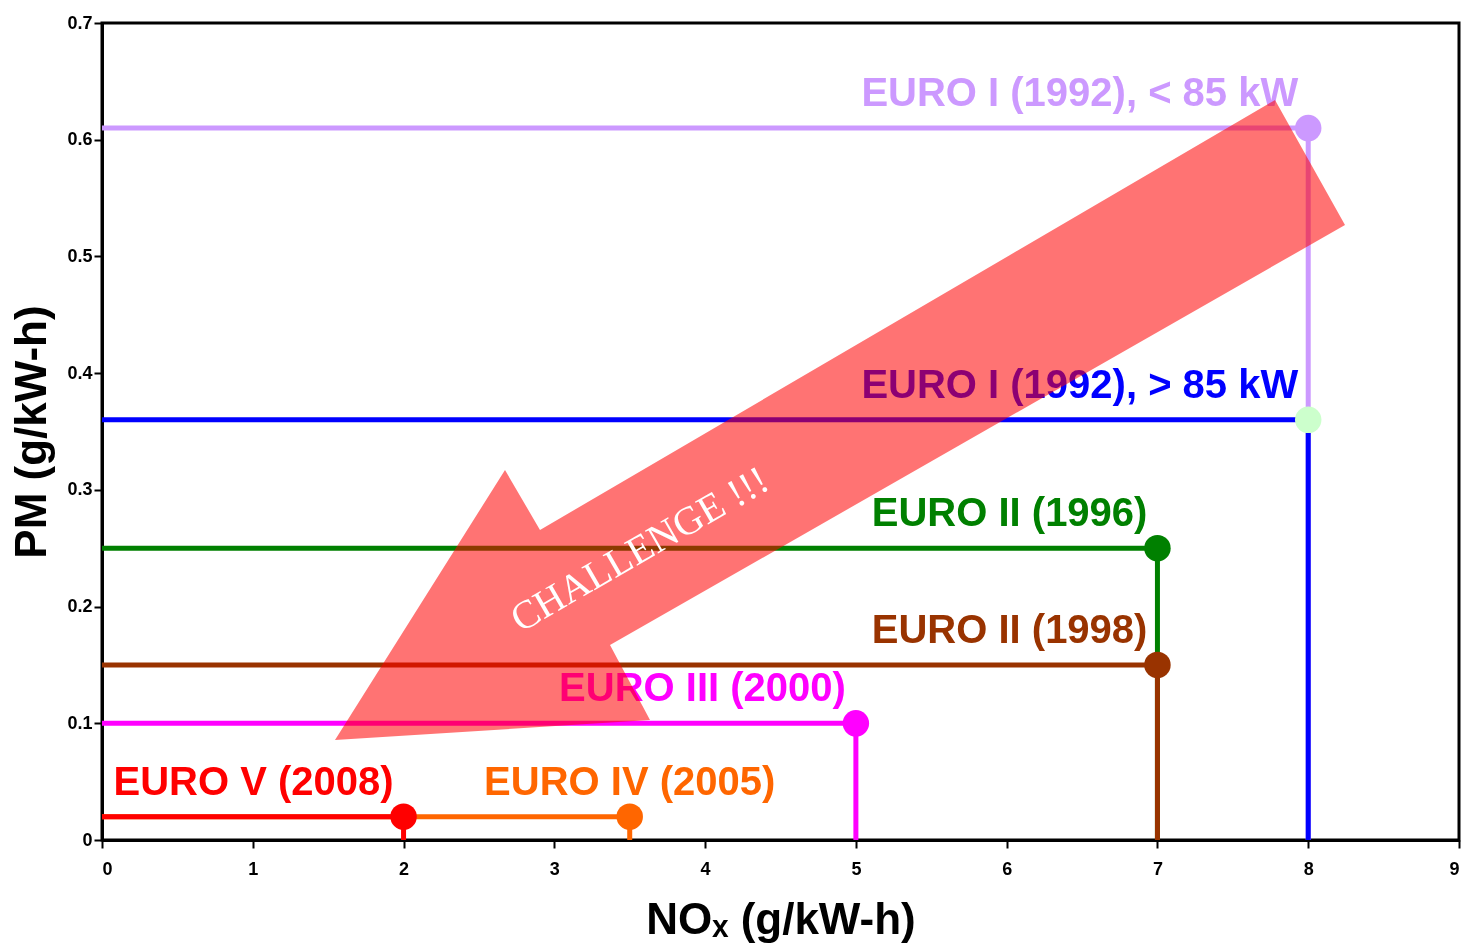 This screenshot has width=1474, height=946. What do you see at coordinates (856, 868) in the screenshot?
I see `x-tick-label: 5` at bounding box center [856, 868].